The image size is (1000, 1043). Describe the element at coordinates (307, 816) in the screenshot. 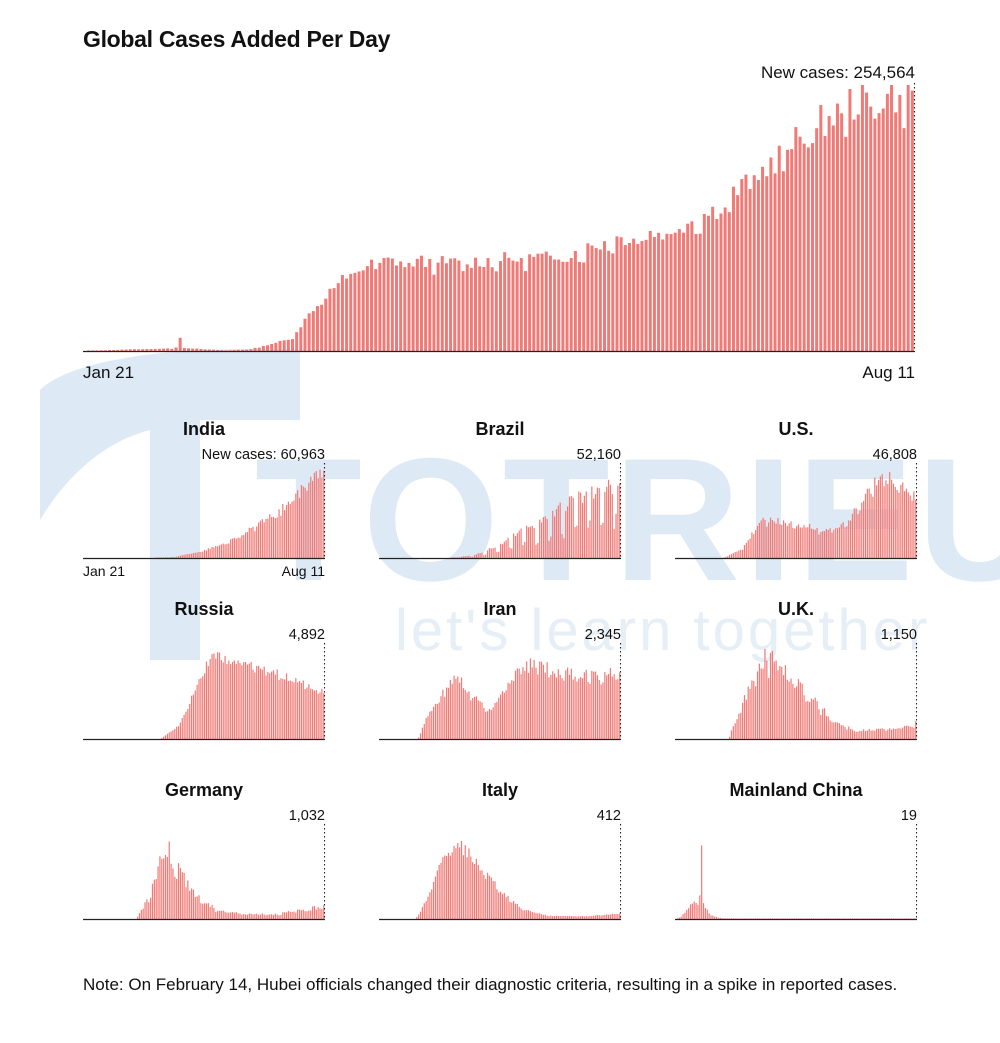

I see `latest-value-label: 1,032` at that location.